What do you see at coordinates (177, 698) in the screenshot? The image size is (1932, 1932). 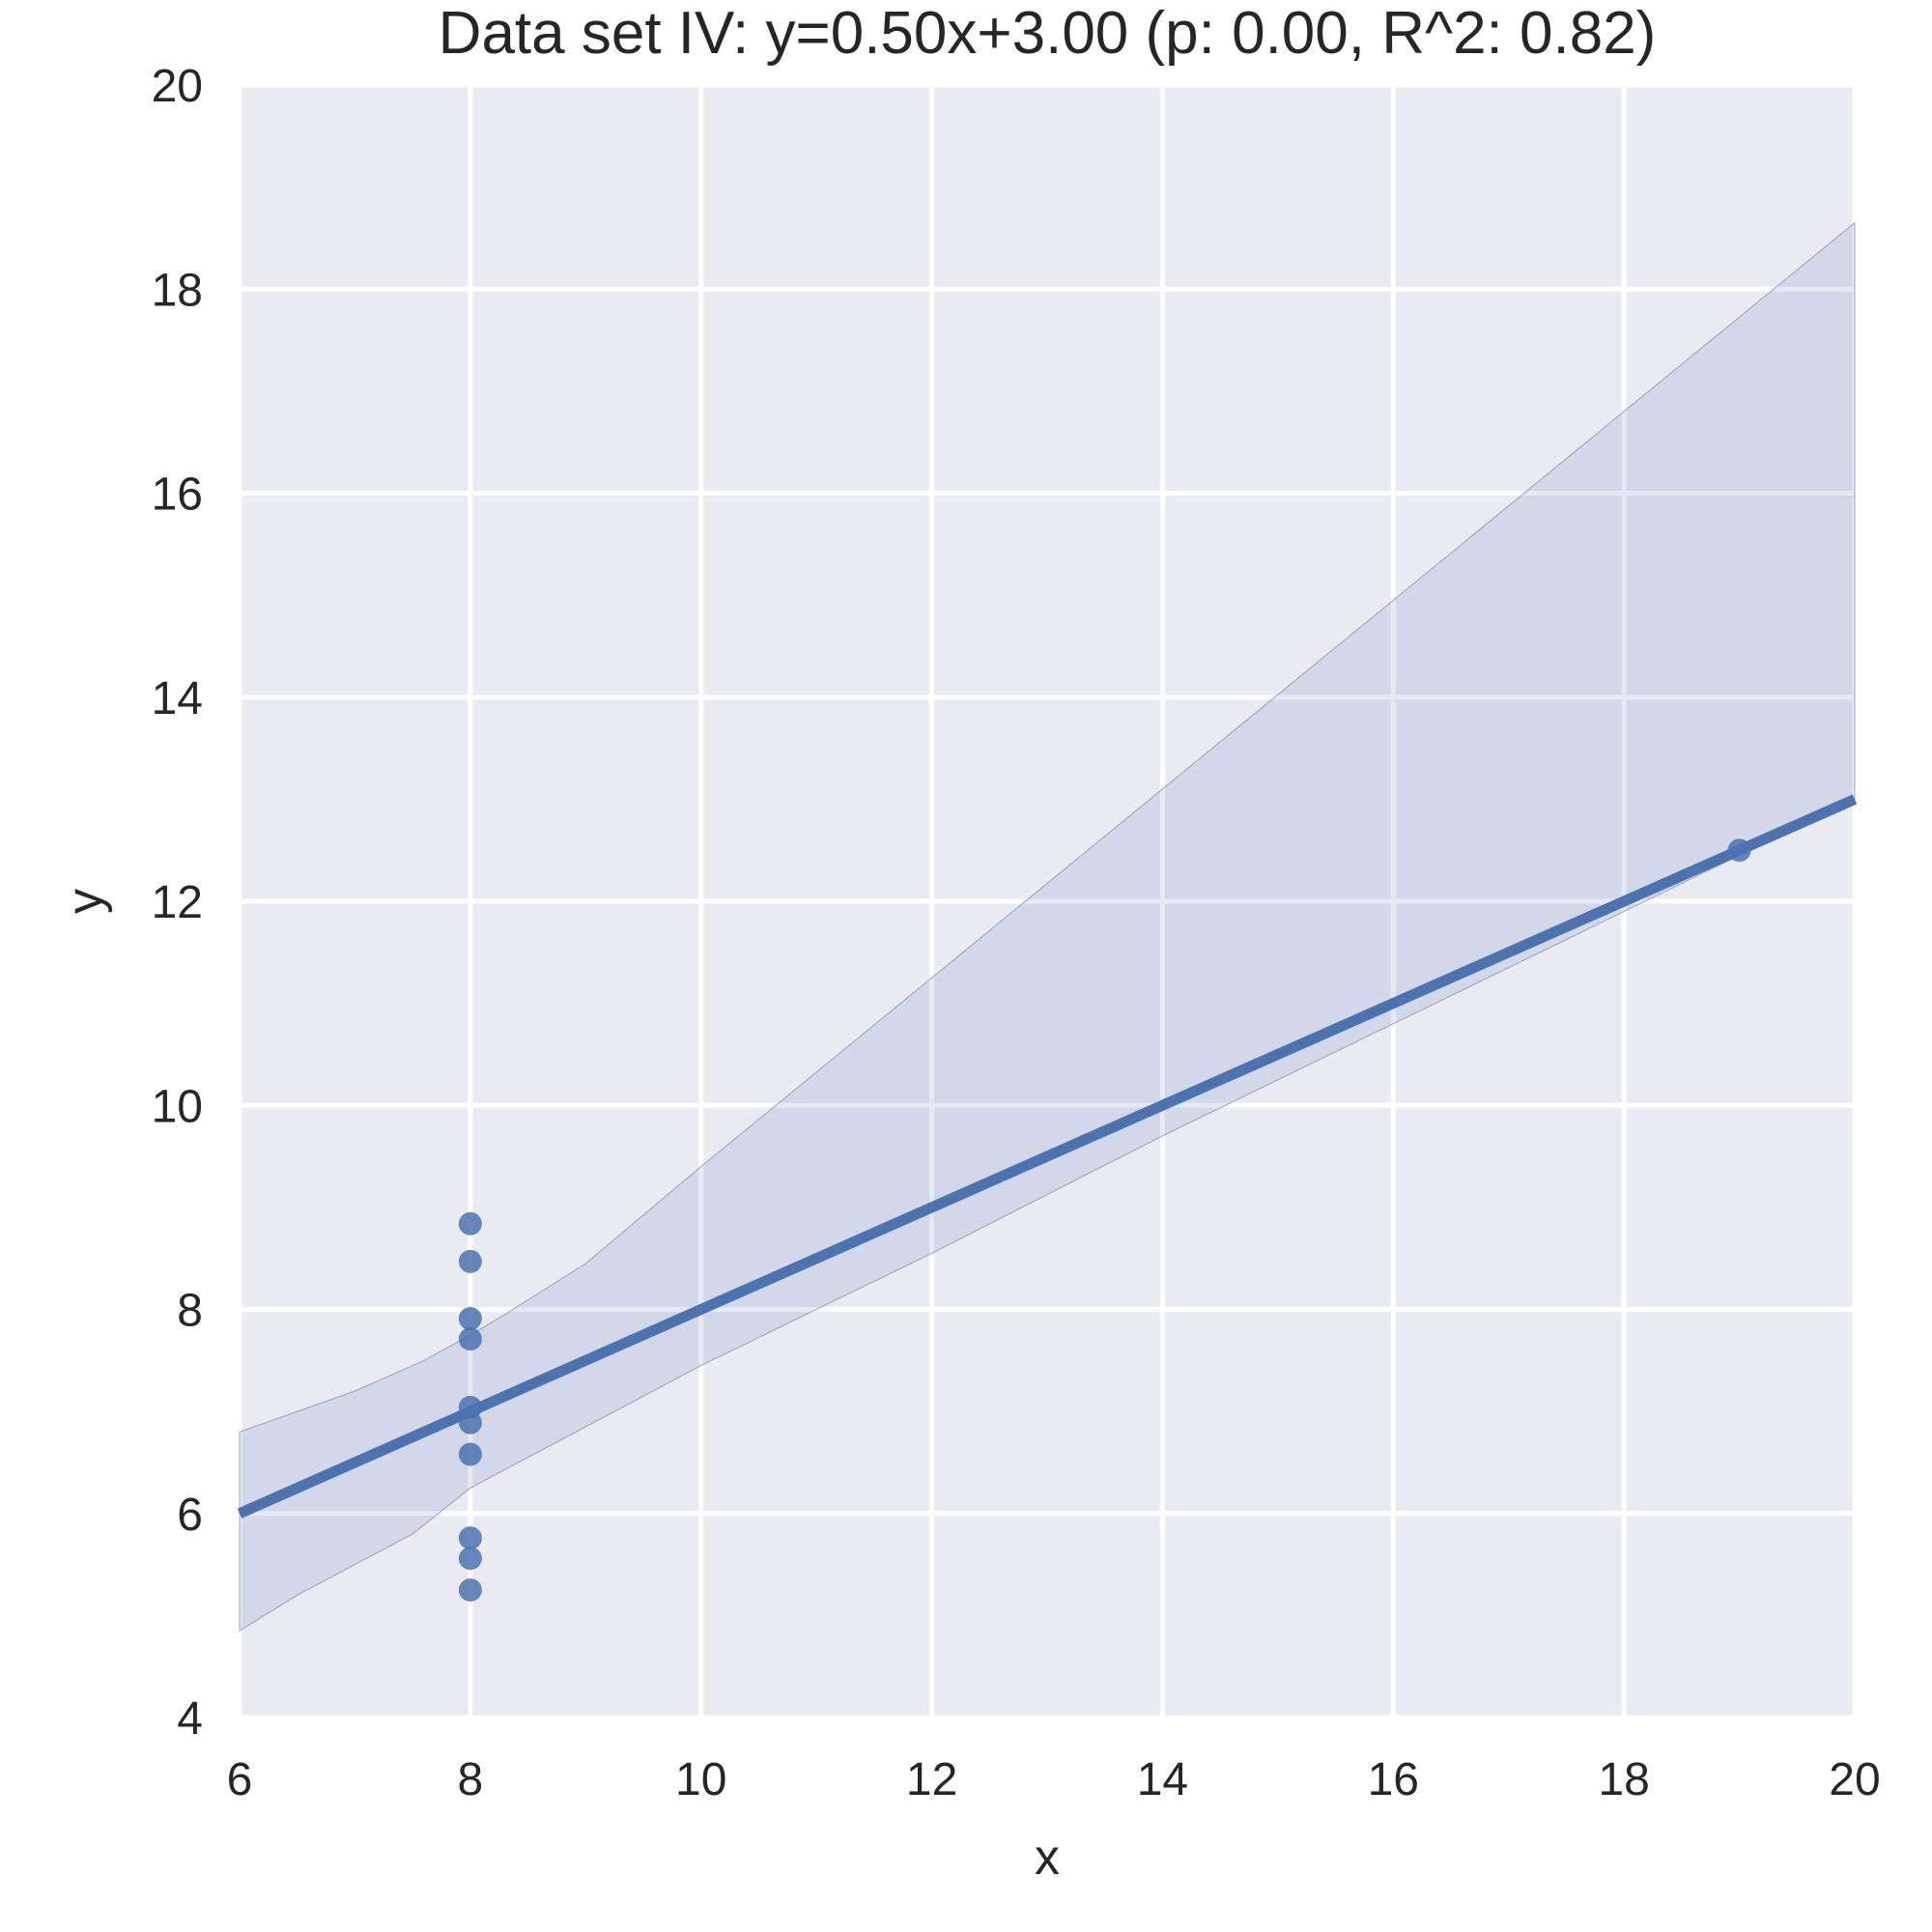 I see `y-tick-label: 14` at bounding box center [177, 698].